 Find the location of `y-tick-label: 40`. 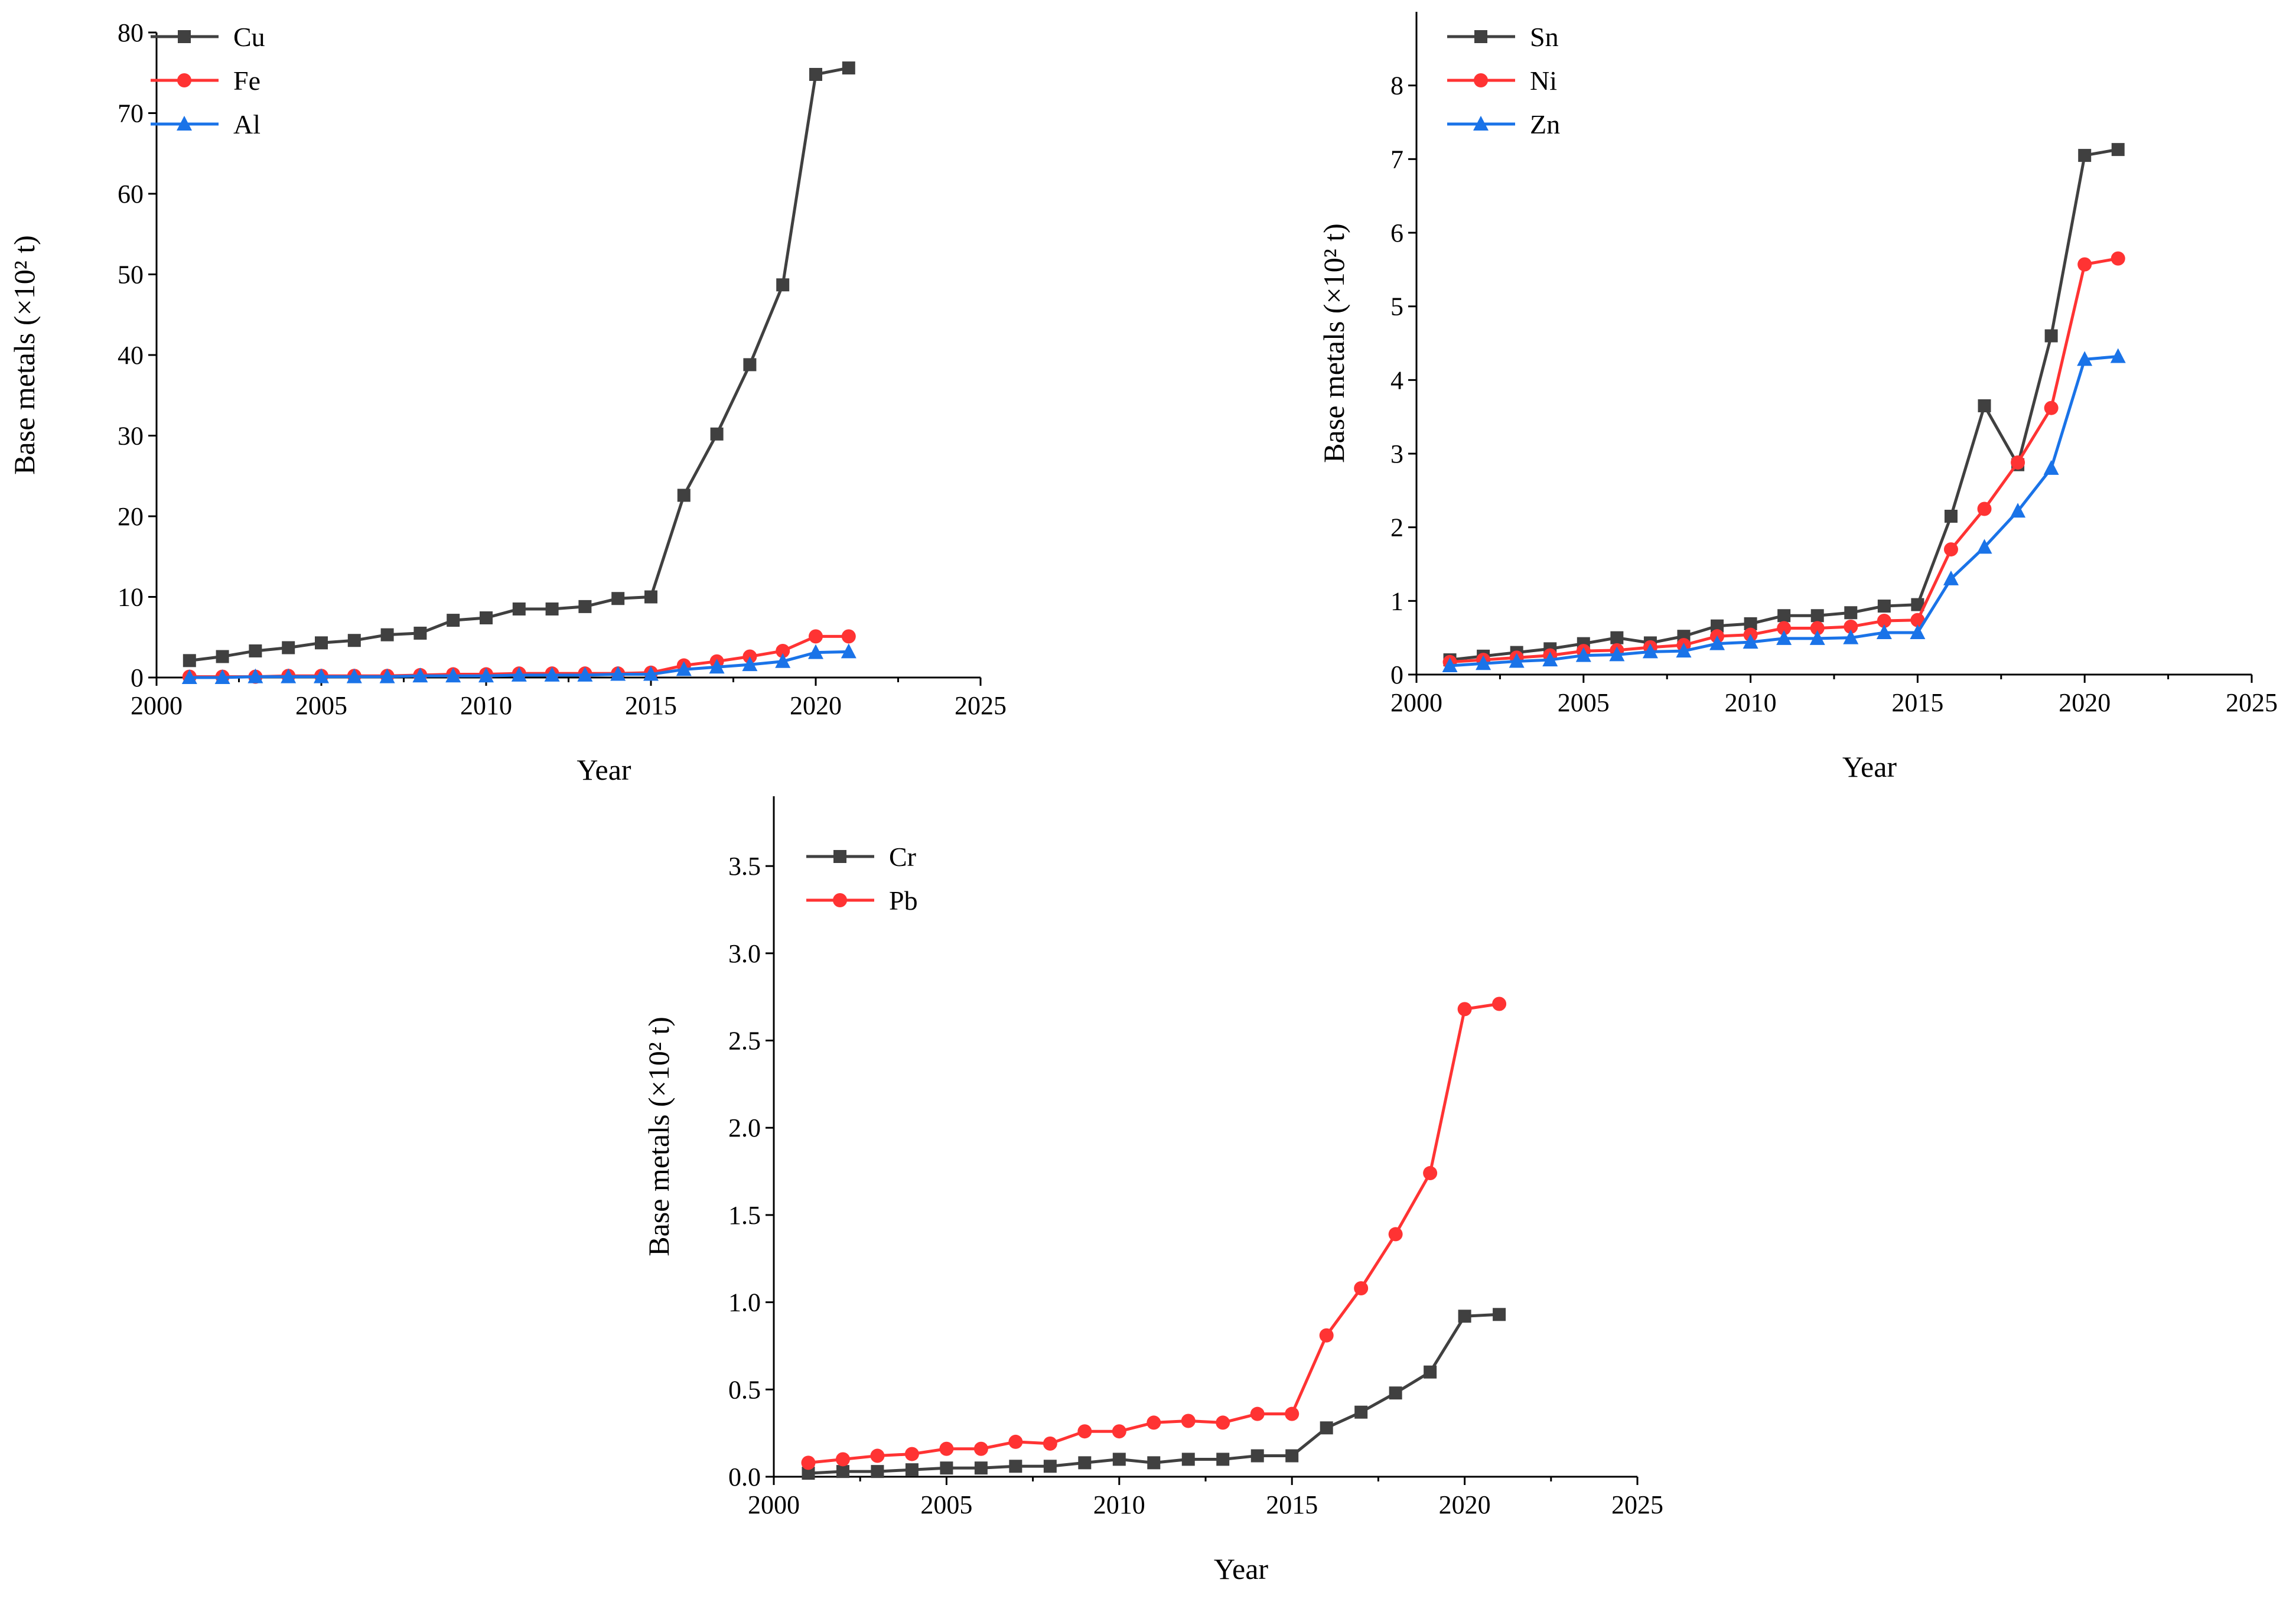

y-tick-label: 40 is located at coordinates (131, 355).